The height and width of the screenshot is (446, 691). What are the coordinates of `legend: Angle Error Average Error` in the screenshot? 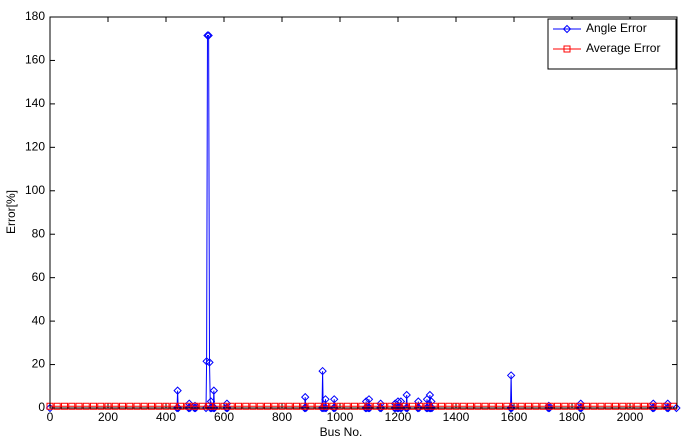 It's located at (612, 44).